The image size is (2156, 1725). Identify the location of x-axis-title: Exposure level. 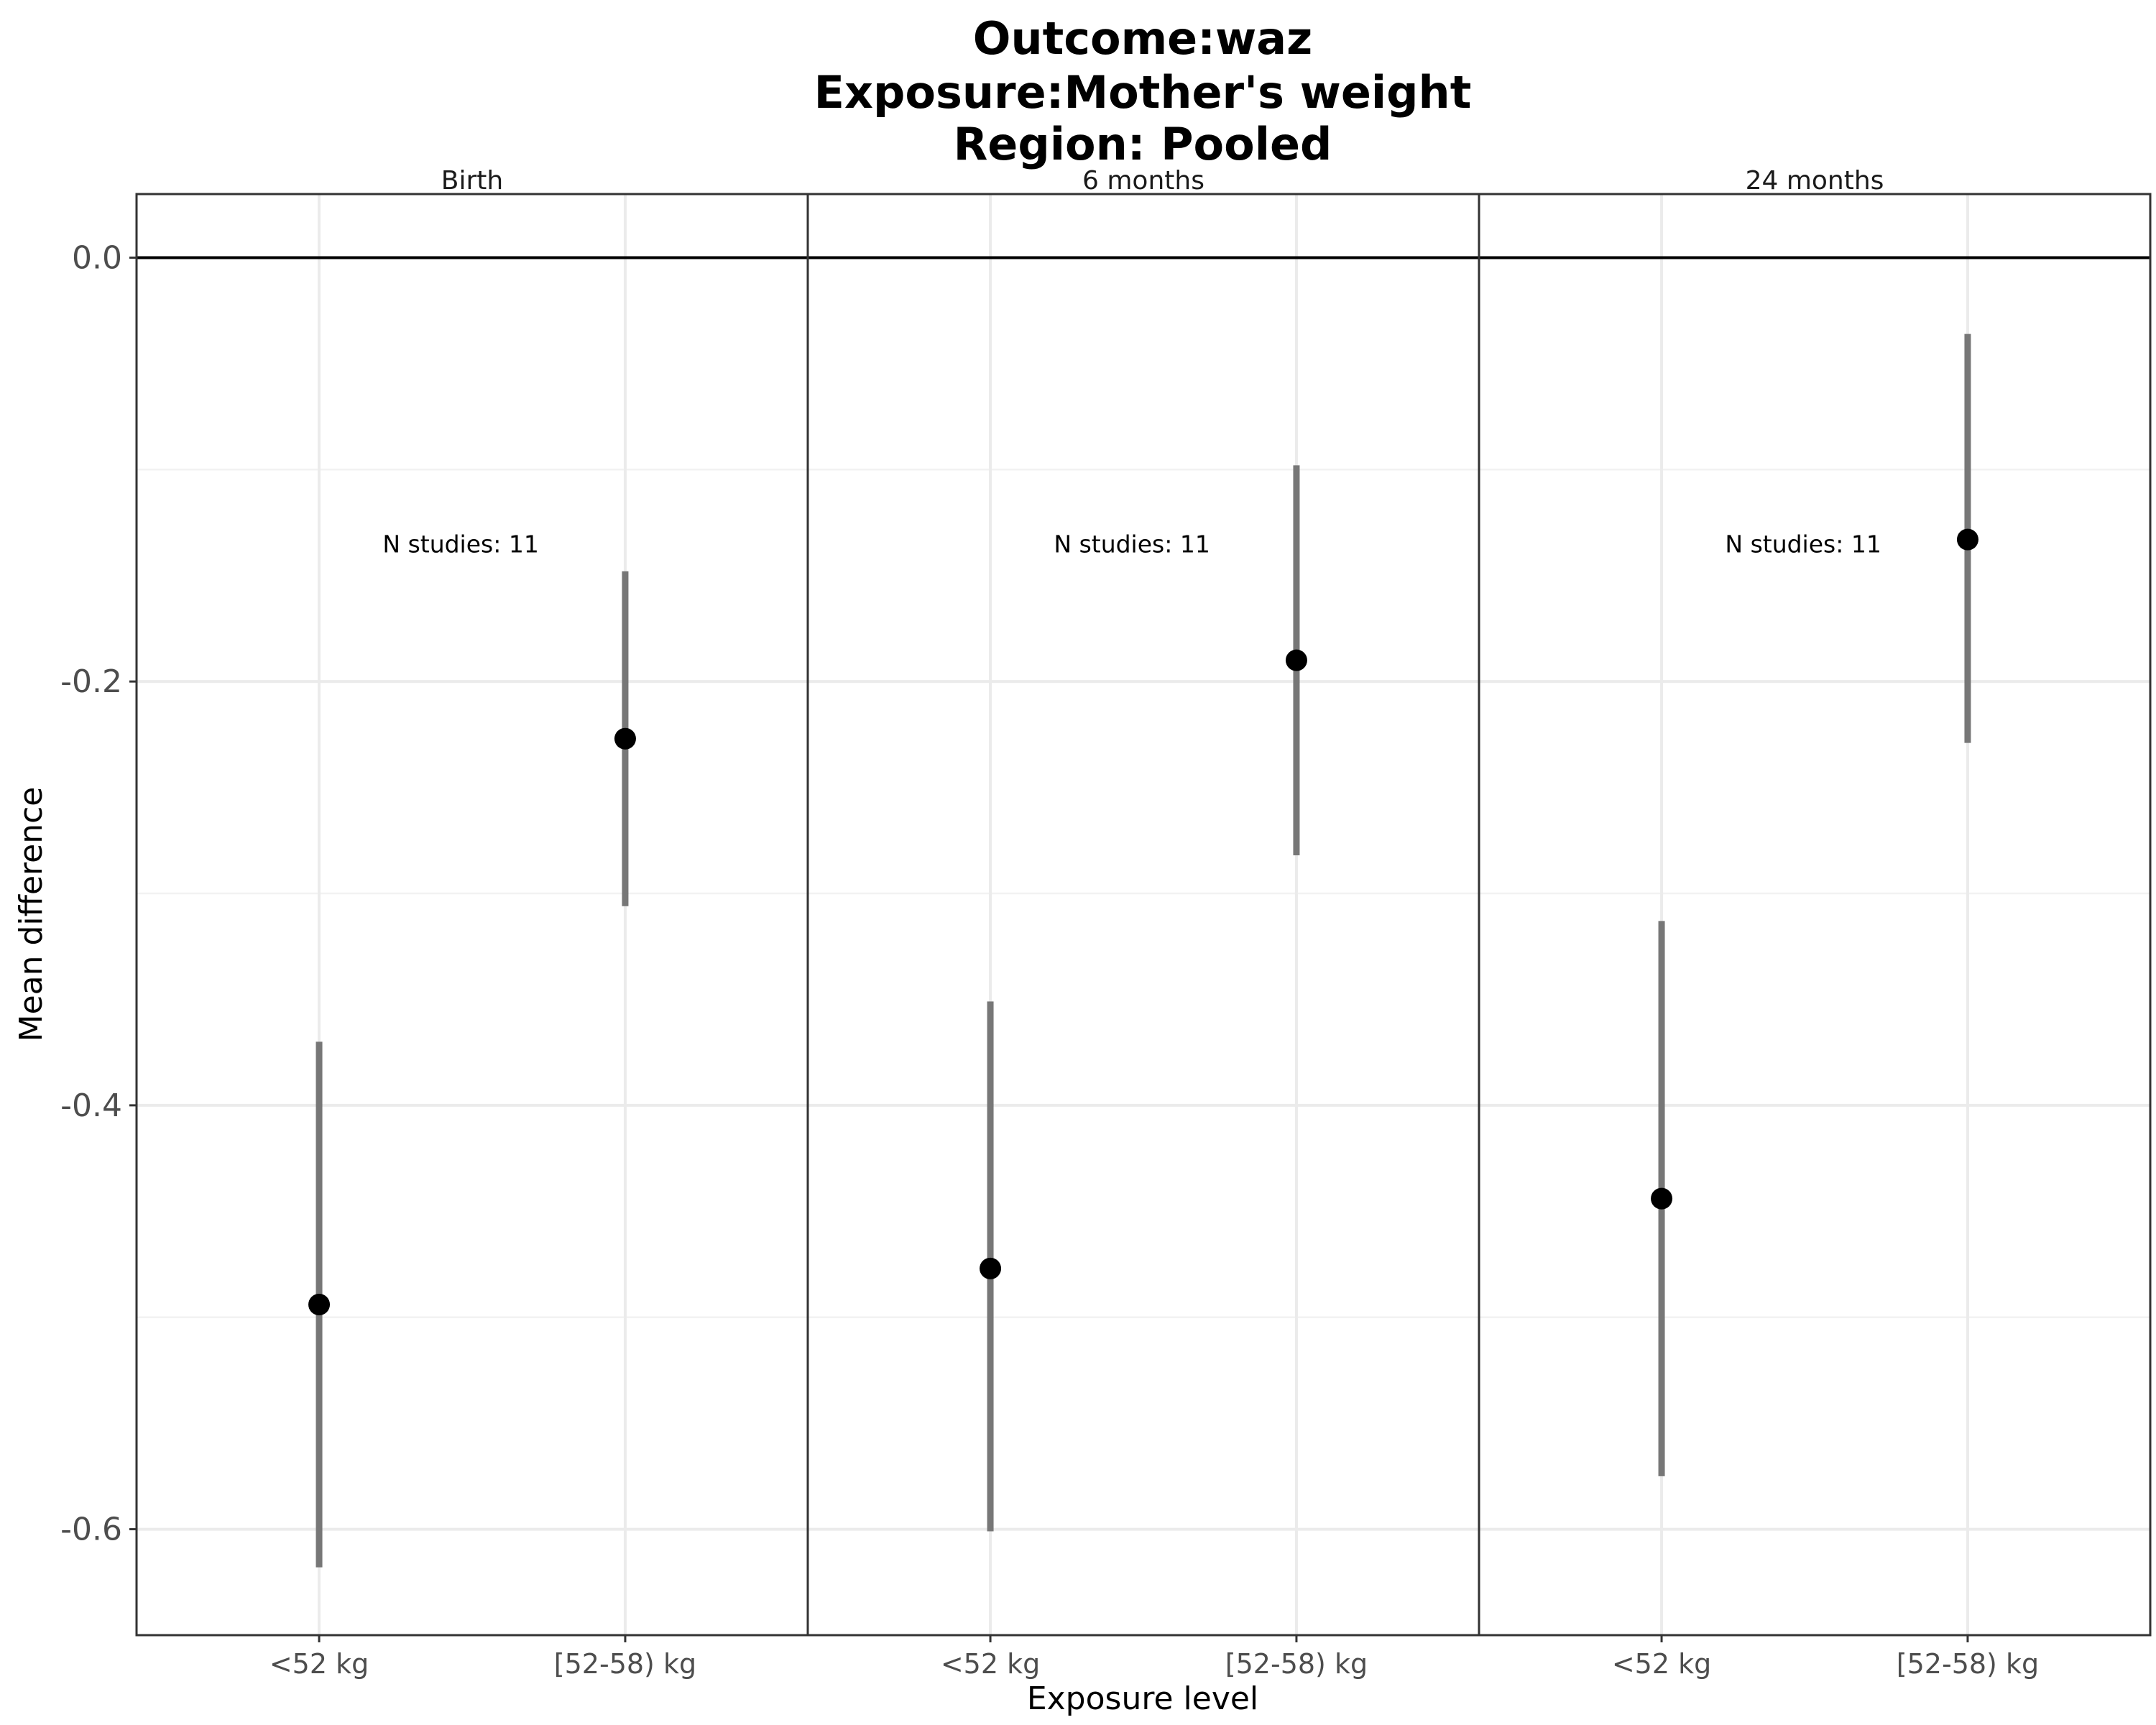
(1143, 1698).